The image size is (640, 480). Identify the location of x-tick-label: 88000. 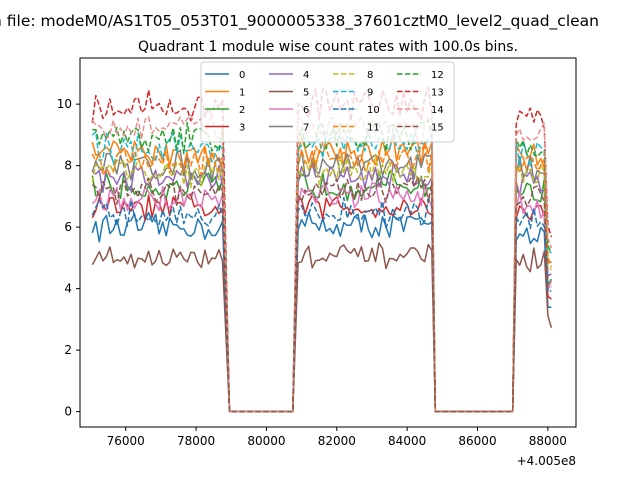
(548, 441).